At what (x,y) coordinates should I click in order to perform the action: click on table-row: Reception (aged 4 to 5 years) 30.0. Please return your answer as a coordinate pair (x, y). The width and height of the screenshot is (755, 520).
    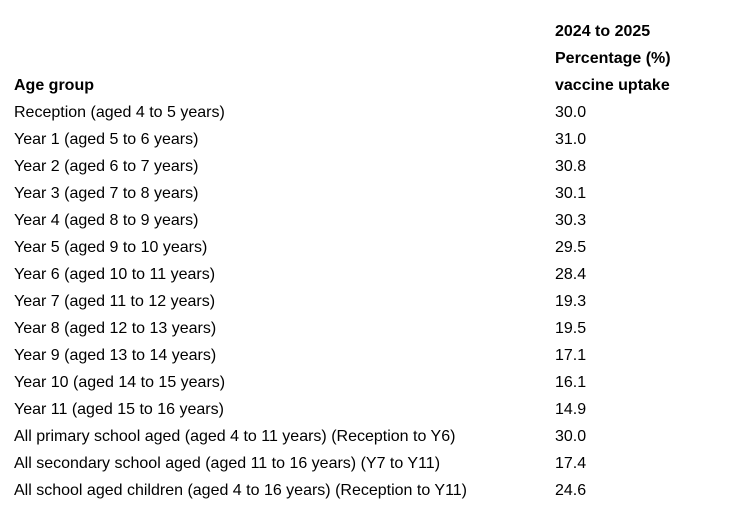
    Looking at the image, I should click on (384, 112).